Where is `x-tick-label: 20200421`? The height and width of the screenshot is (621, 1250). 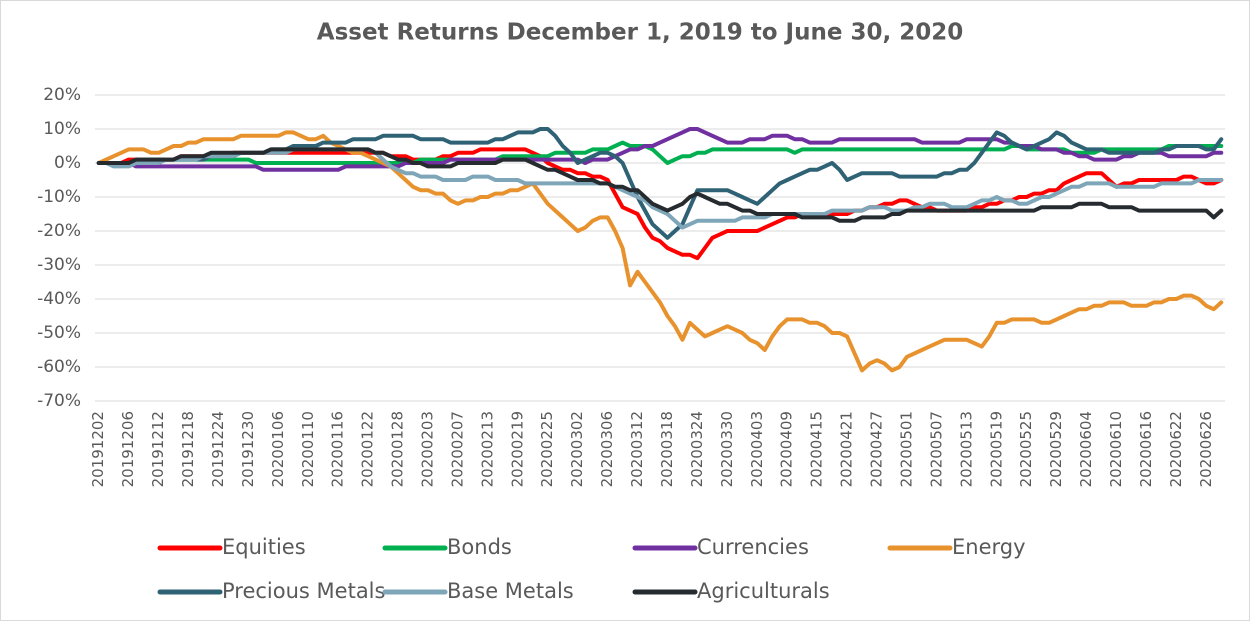
x-tick-label: 20200421 is located at coordinates (847, 449).